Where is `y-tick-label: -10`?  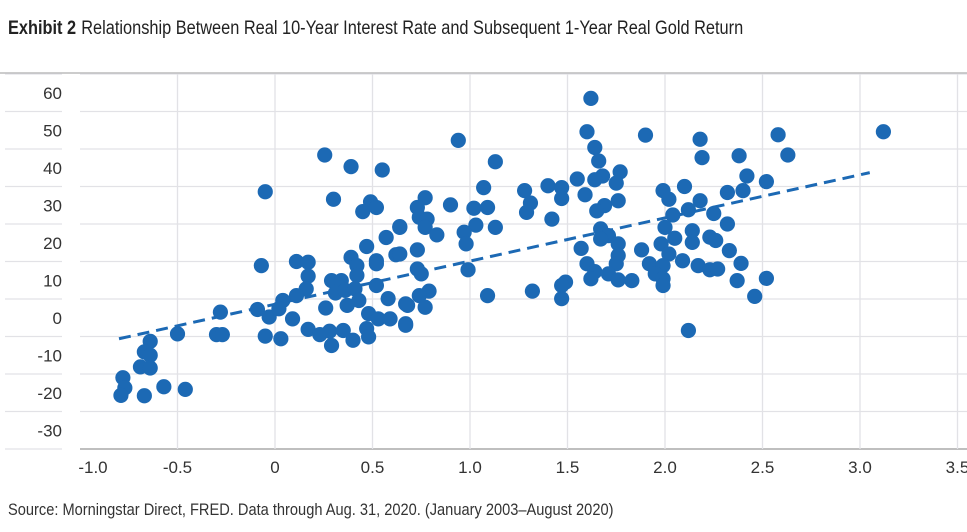
y-tick-label: -10 is located at coordinates (49, 355).